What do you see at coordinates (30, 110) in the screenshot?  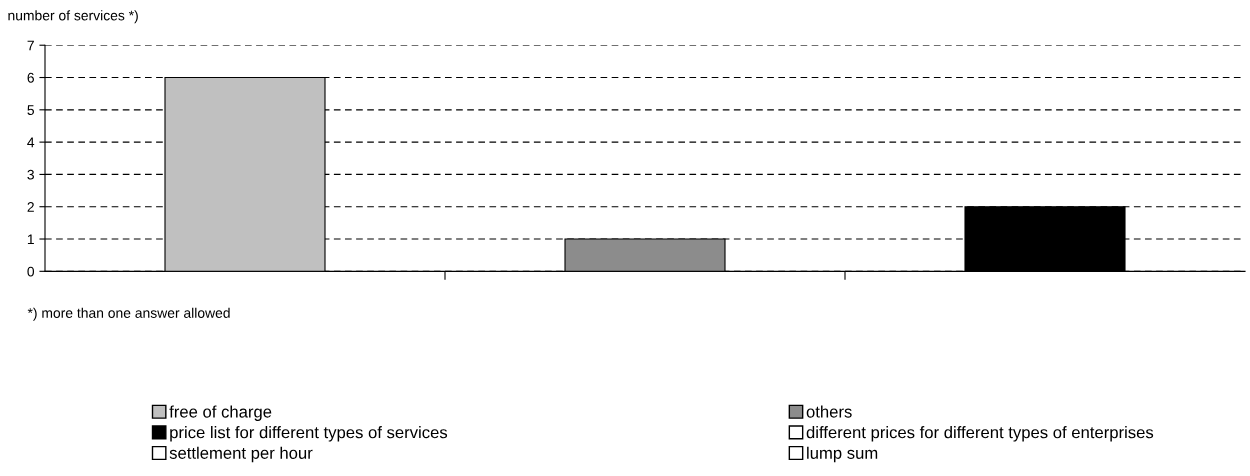 I see `y-tick-label: 5` at bounding box center [30, 110].